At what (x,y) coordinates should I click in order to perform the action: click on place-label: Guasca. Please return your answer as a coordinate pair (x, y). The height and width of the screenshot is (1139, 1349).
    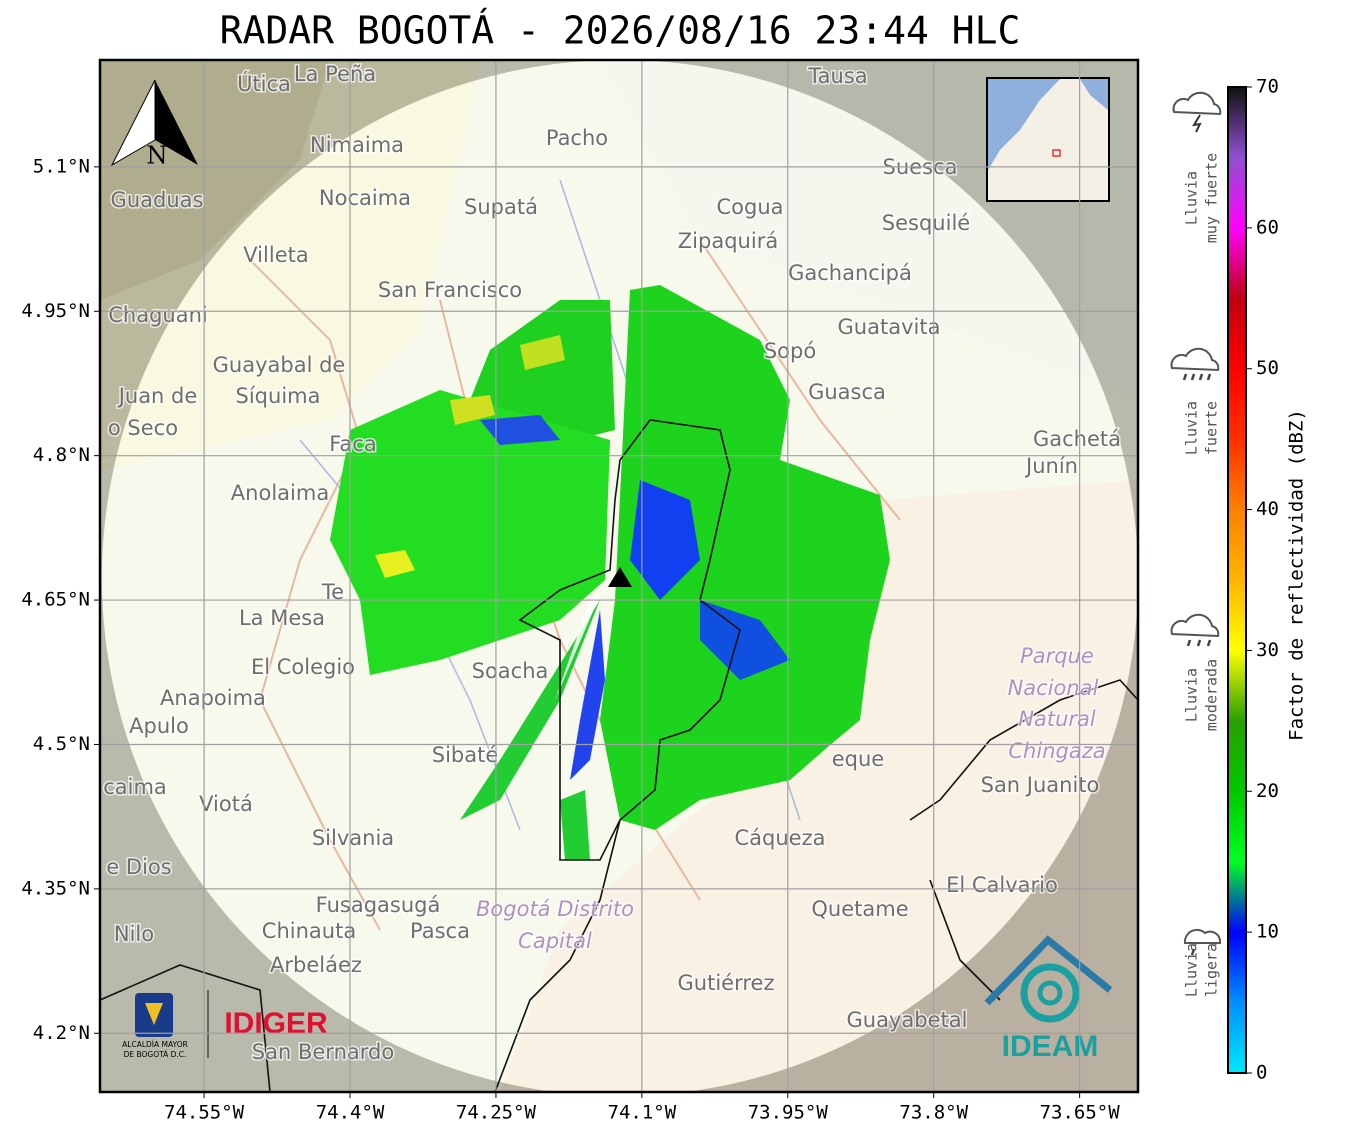
    Looking at the image, I should click on (847, 392).